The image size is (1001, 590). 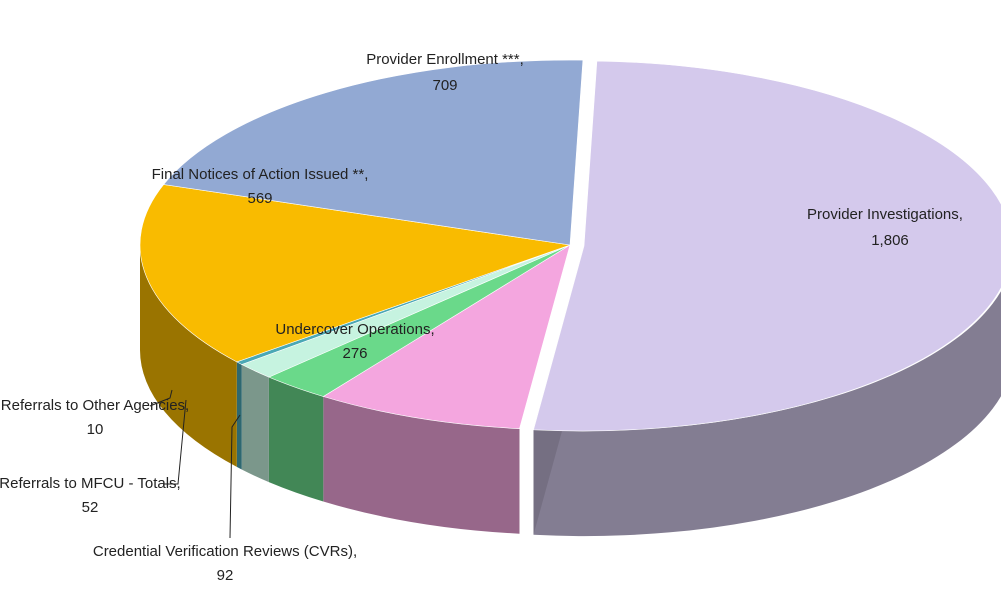 I want to click on value-label: 1,806, so click(x=890, y=240).